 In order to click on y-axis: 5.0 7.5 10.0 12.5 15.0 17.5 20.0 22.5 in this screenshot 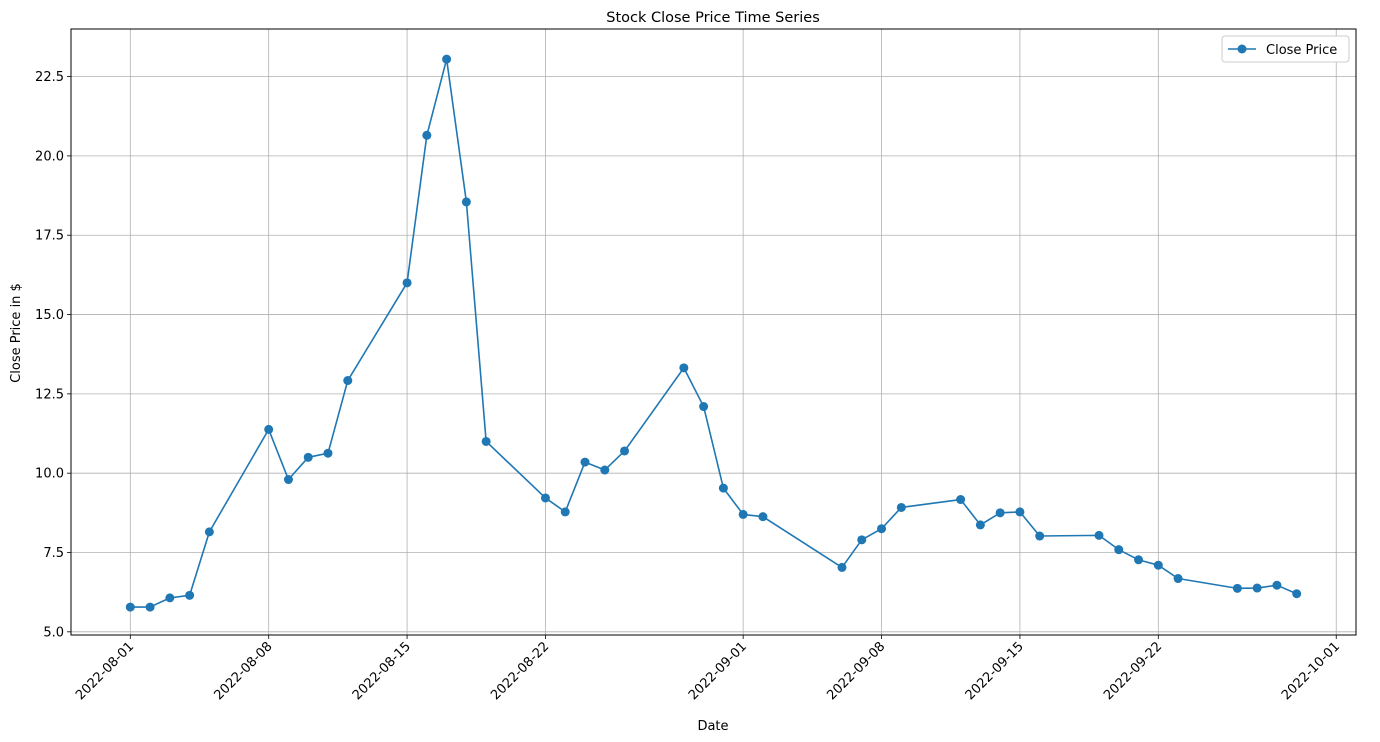, I will do `click(53, 355)`.